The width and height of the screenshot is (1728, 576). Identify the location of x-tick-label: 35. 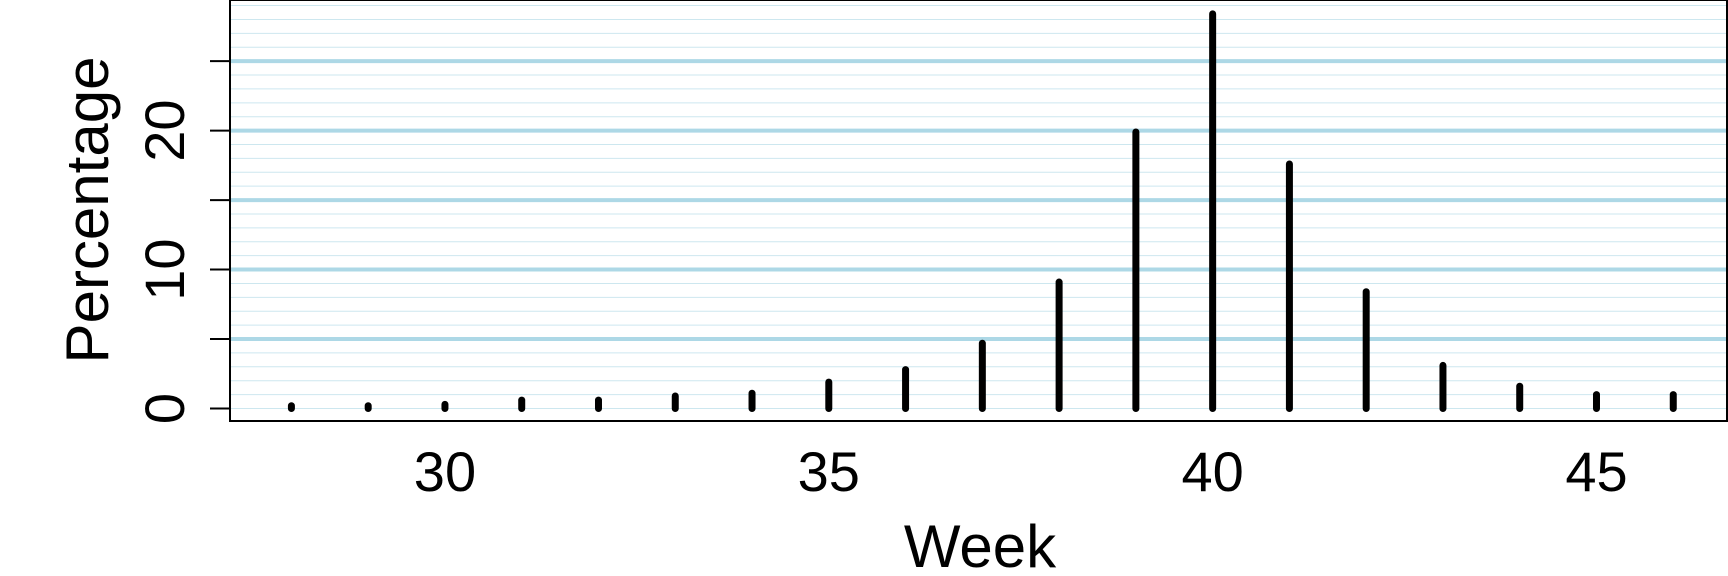
(829, 471).